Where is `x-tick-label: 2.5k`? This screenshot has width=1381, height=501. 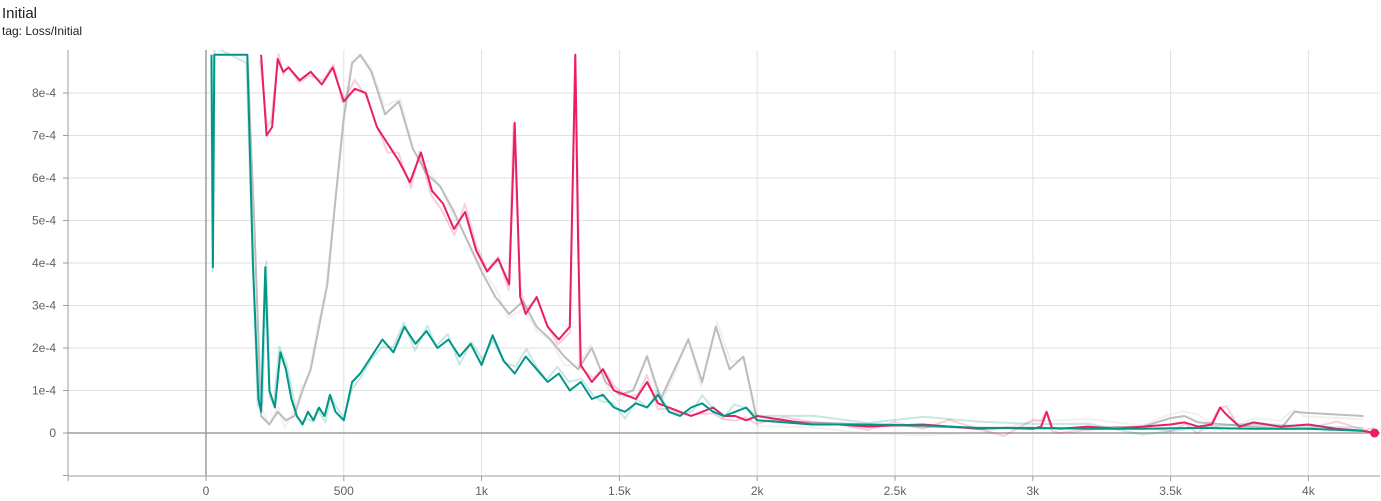
x-tick-label: 2.5k is located at coordinates (896, 491).